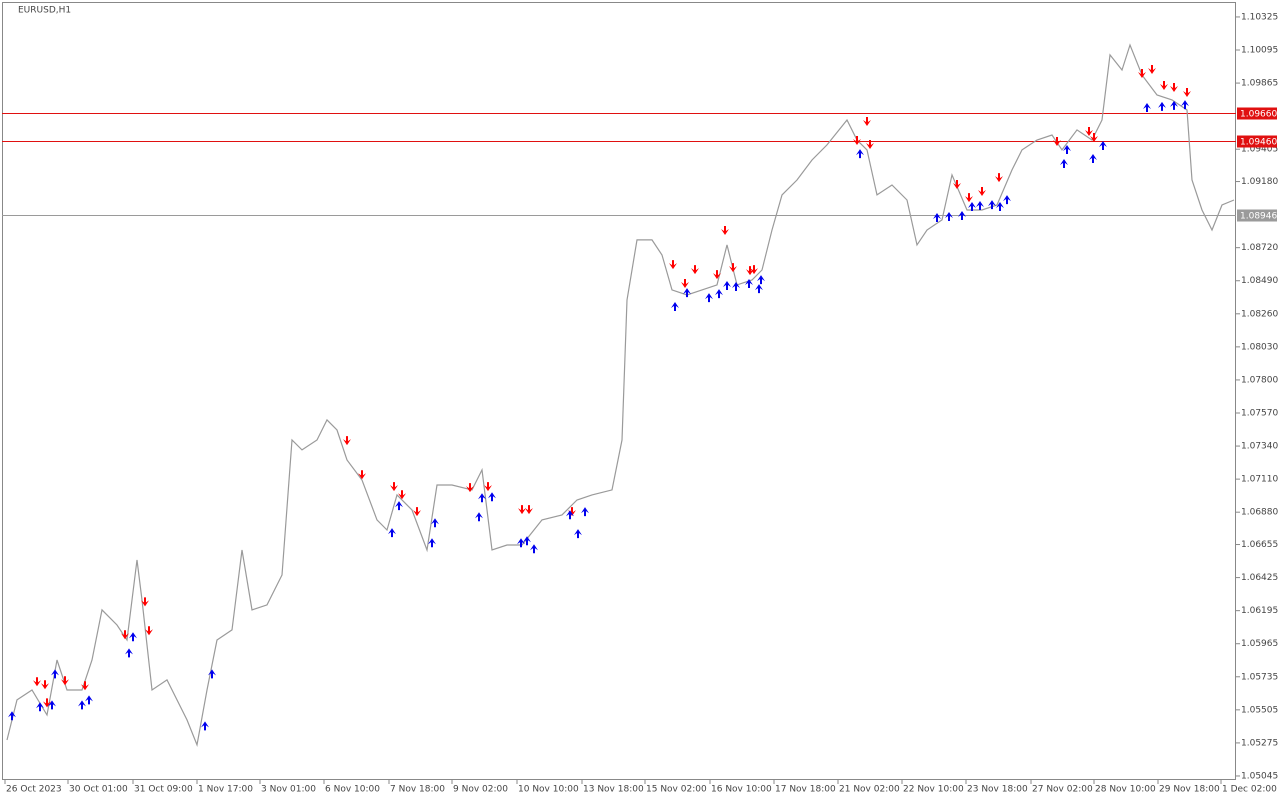 The image size is (1280, 800). I want to click on y-tick-label: 1.07800, so click(1259, 380).